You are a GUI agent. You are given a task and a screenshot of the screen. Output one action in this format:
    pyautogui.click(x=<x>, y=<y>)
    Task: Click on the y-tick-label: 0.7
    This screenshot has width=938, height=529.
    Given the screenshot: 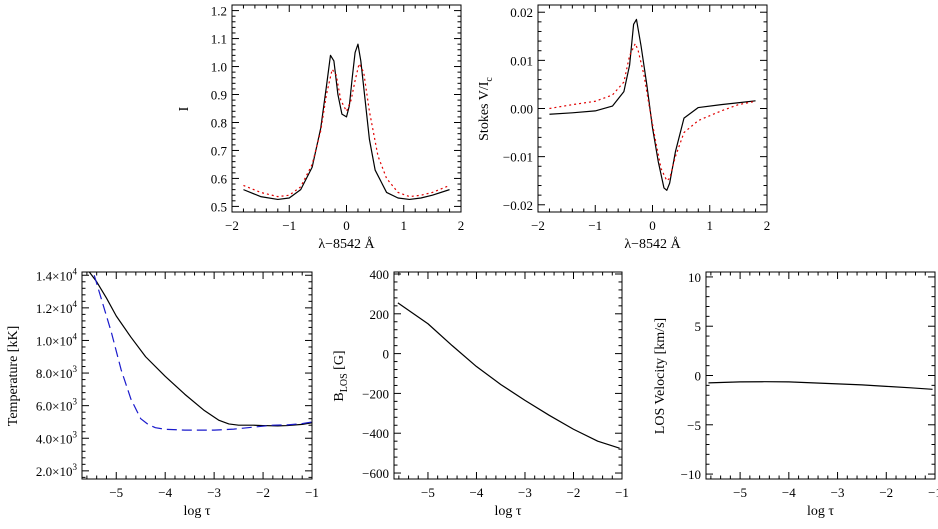 What is the action you would take?
    pyautogui.click(x=219, y=150)
    